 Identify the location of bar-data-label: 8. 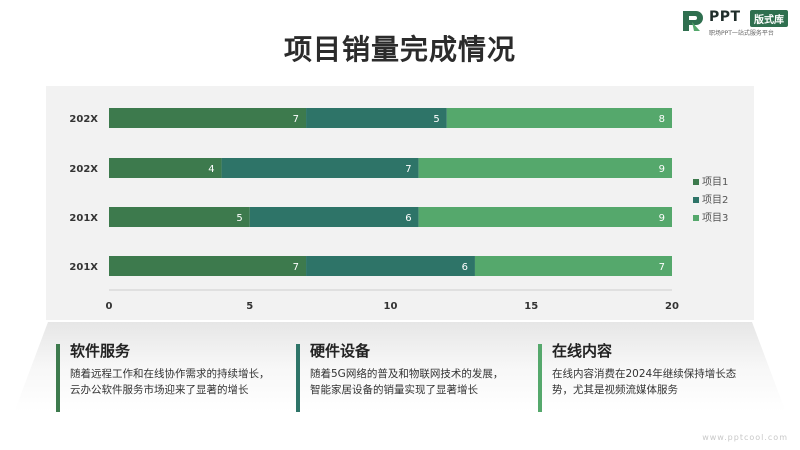
(662, 119).